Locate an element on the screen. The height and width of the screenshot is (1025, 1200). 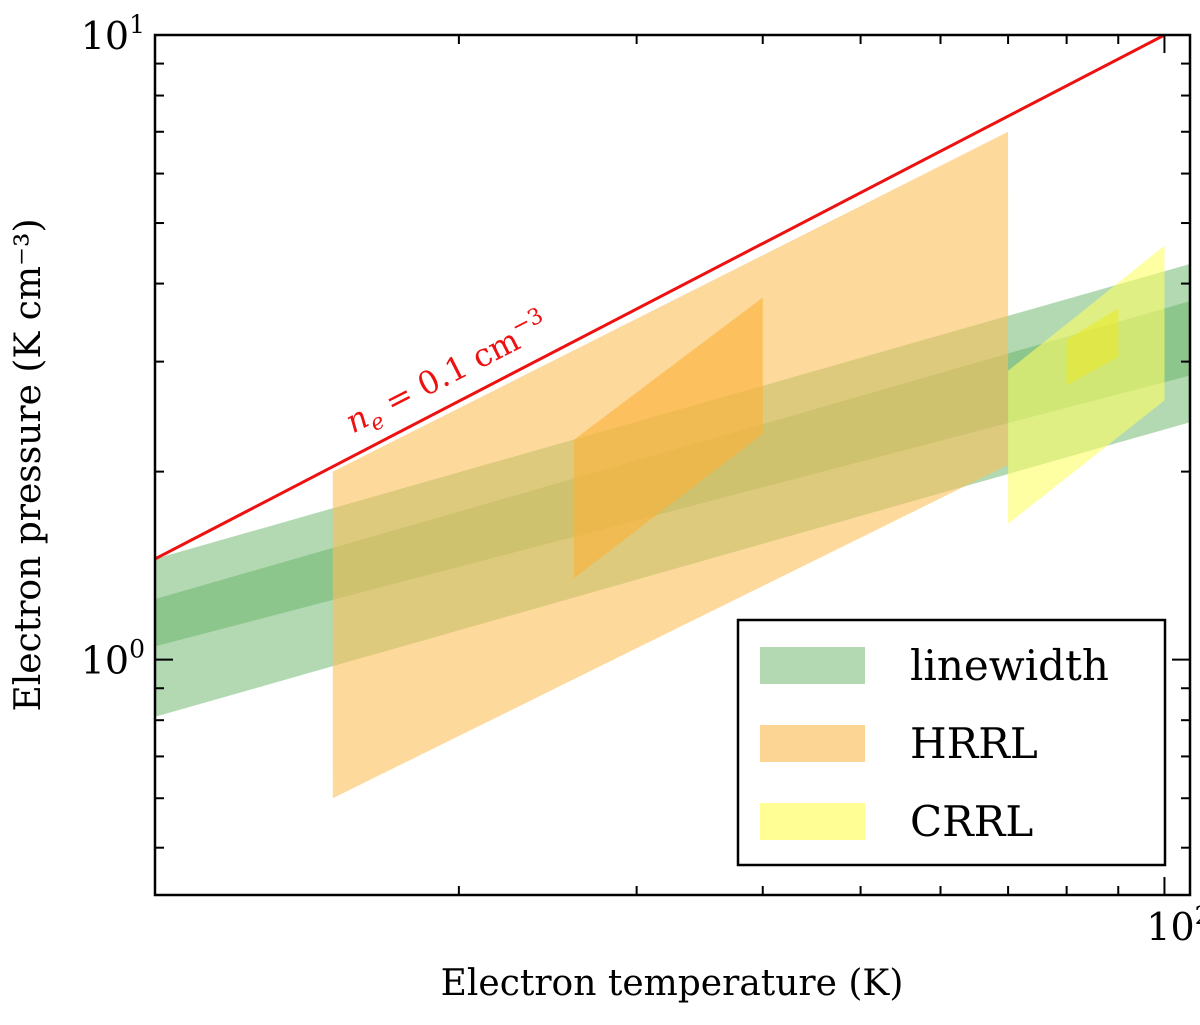
y-axis-label: Electron pressure (K cm⁻³) is located at coordinates (28, 464).